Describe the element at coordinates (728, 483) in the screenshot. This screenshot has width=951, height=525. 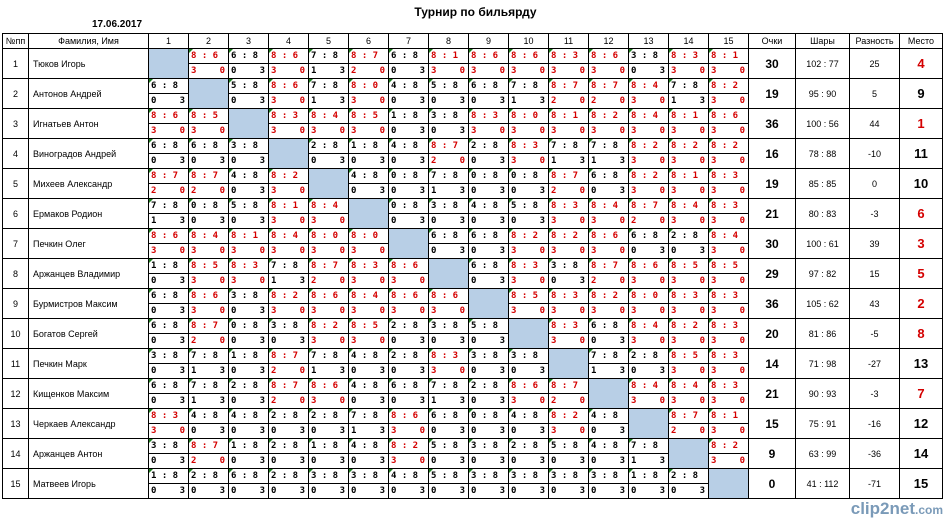
I see `diagonal-cell` at that location.